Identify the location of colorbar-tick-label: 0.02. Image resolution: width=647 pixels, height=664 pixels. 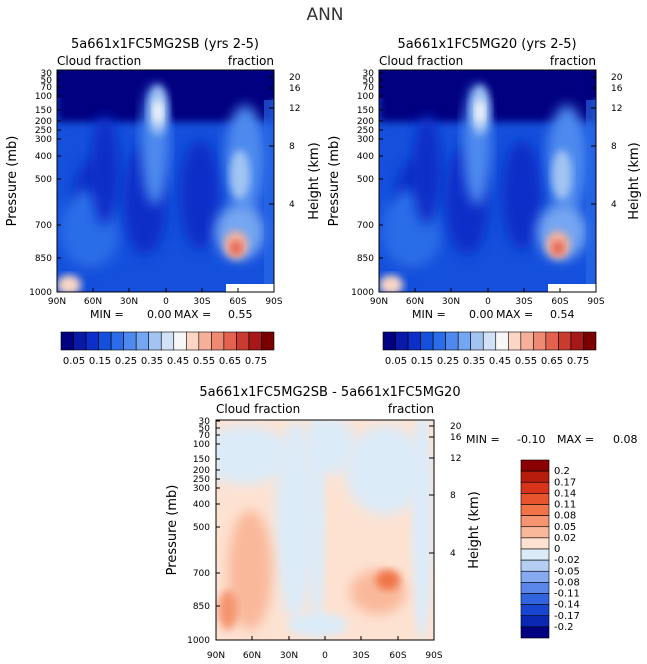
(565, 538).